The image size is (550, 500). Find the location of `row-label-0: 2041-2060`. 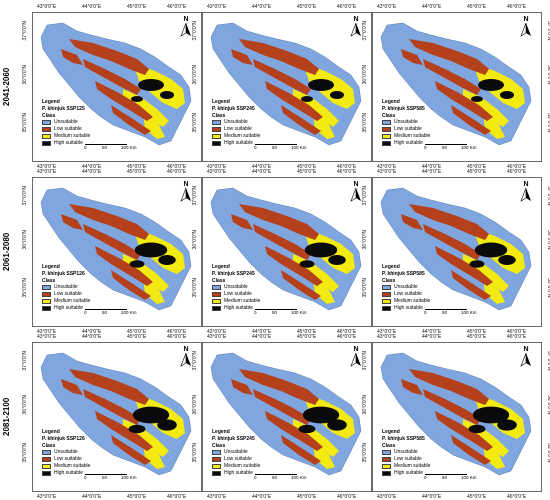

row-label-0: 2041-2060 is located at coordinates (6, 87).